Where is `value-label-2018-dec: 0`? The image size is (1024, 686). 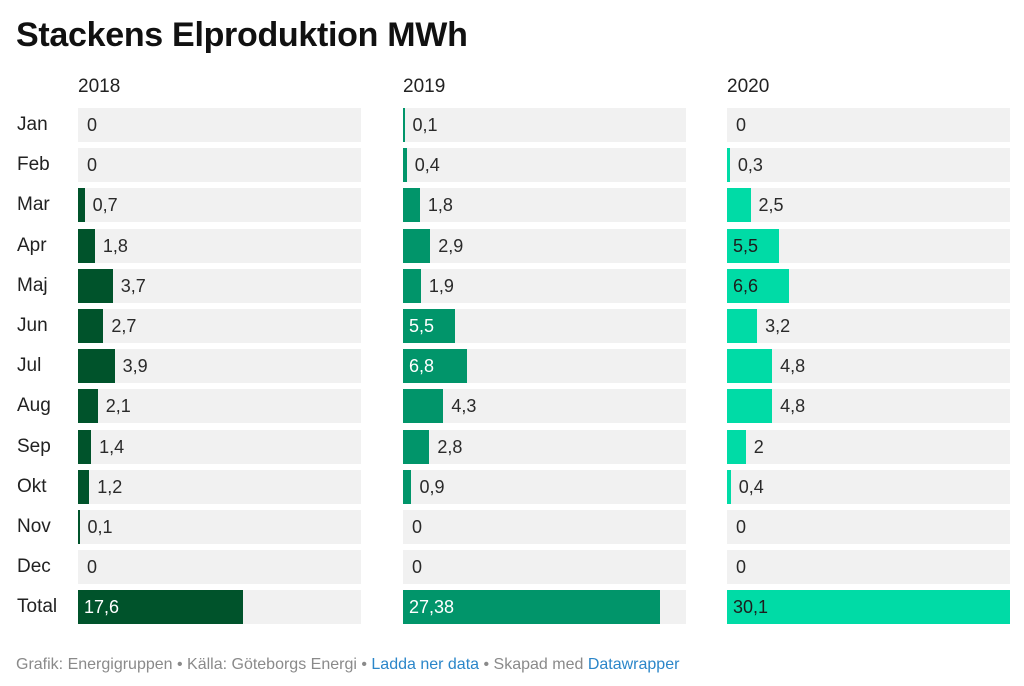
value-label-2018-dec: 0 is located at coordinates (92, 567).